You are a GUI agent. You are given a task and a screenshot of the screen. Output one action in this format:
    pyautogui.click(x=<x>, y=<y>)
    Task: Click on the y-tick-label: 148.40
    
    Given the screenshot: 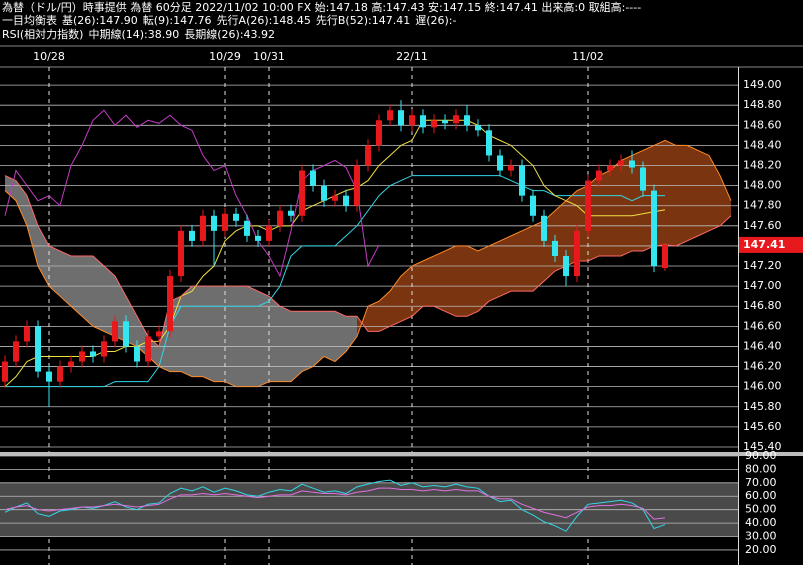 What is the action you would take?
    pyautogui.click(x=762, y=144)
    